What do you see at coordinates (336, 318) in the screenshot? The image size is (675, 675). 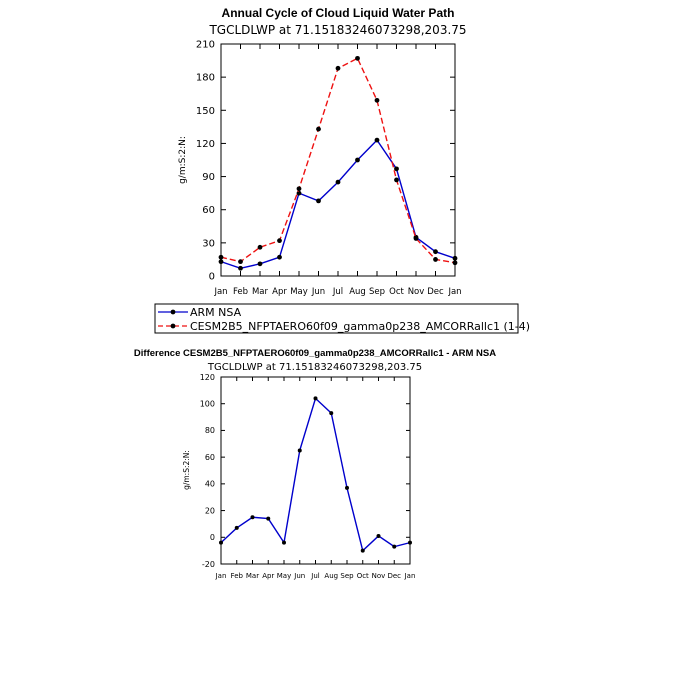 I see `legend-frame` at bounding box center [336, 318].